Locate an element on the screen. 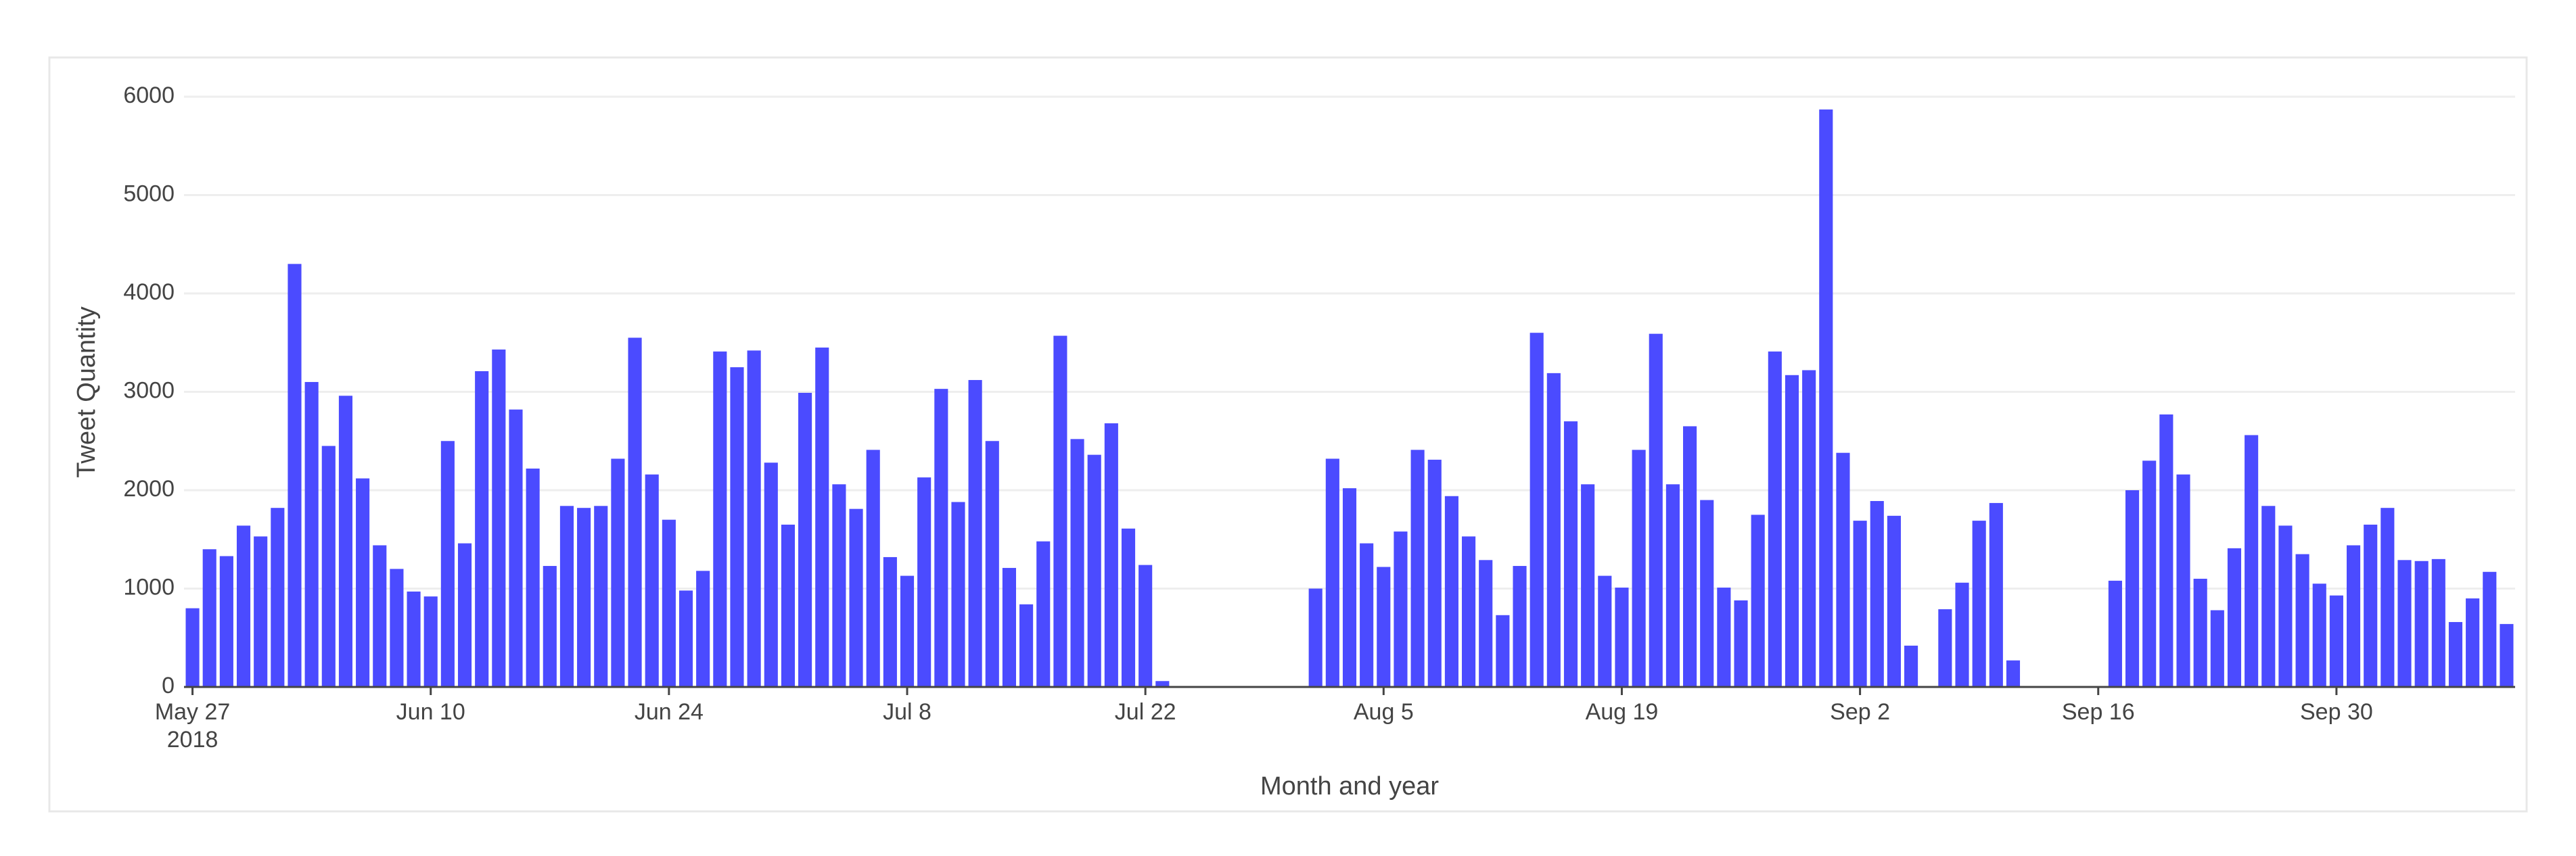 Image resolution: width=2576 pixels, height=856 pixels. x-tick-label: May 27 2018 is located at coordinates (193, 726).